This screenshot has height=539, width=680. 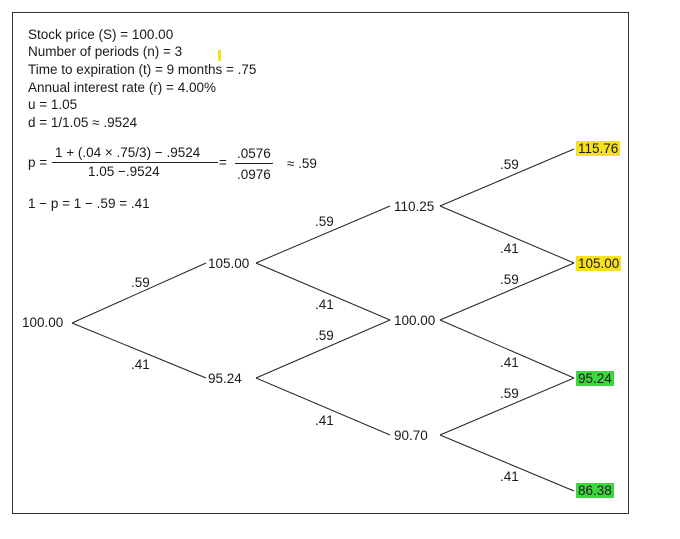 What do you see at coordinates (324, 335) in the screenshot?
I see `prob-up-2b: .59` at bounding box center [324, 335].